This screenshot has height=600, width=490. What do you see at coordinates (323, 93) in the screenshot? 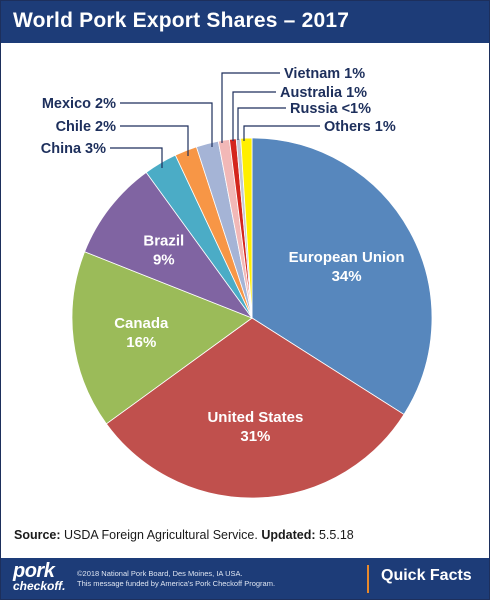
I see `slice-label-australia: Australia 1%` at bounding box center [323, 93].